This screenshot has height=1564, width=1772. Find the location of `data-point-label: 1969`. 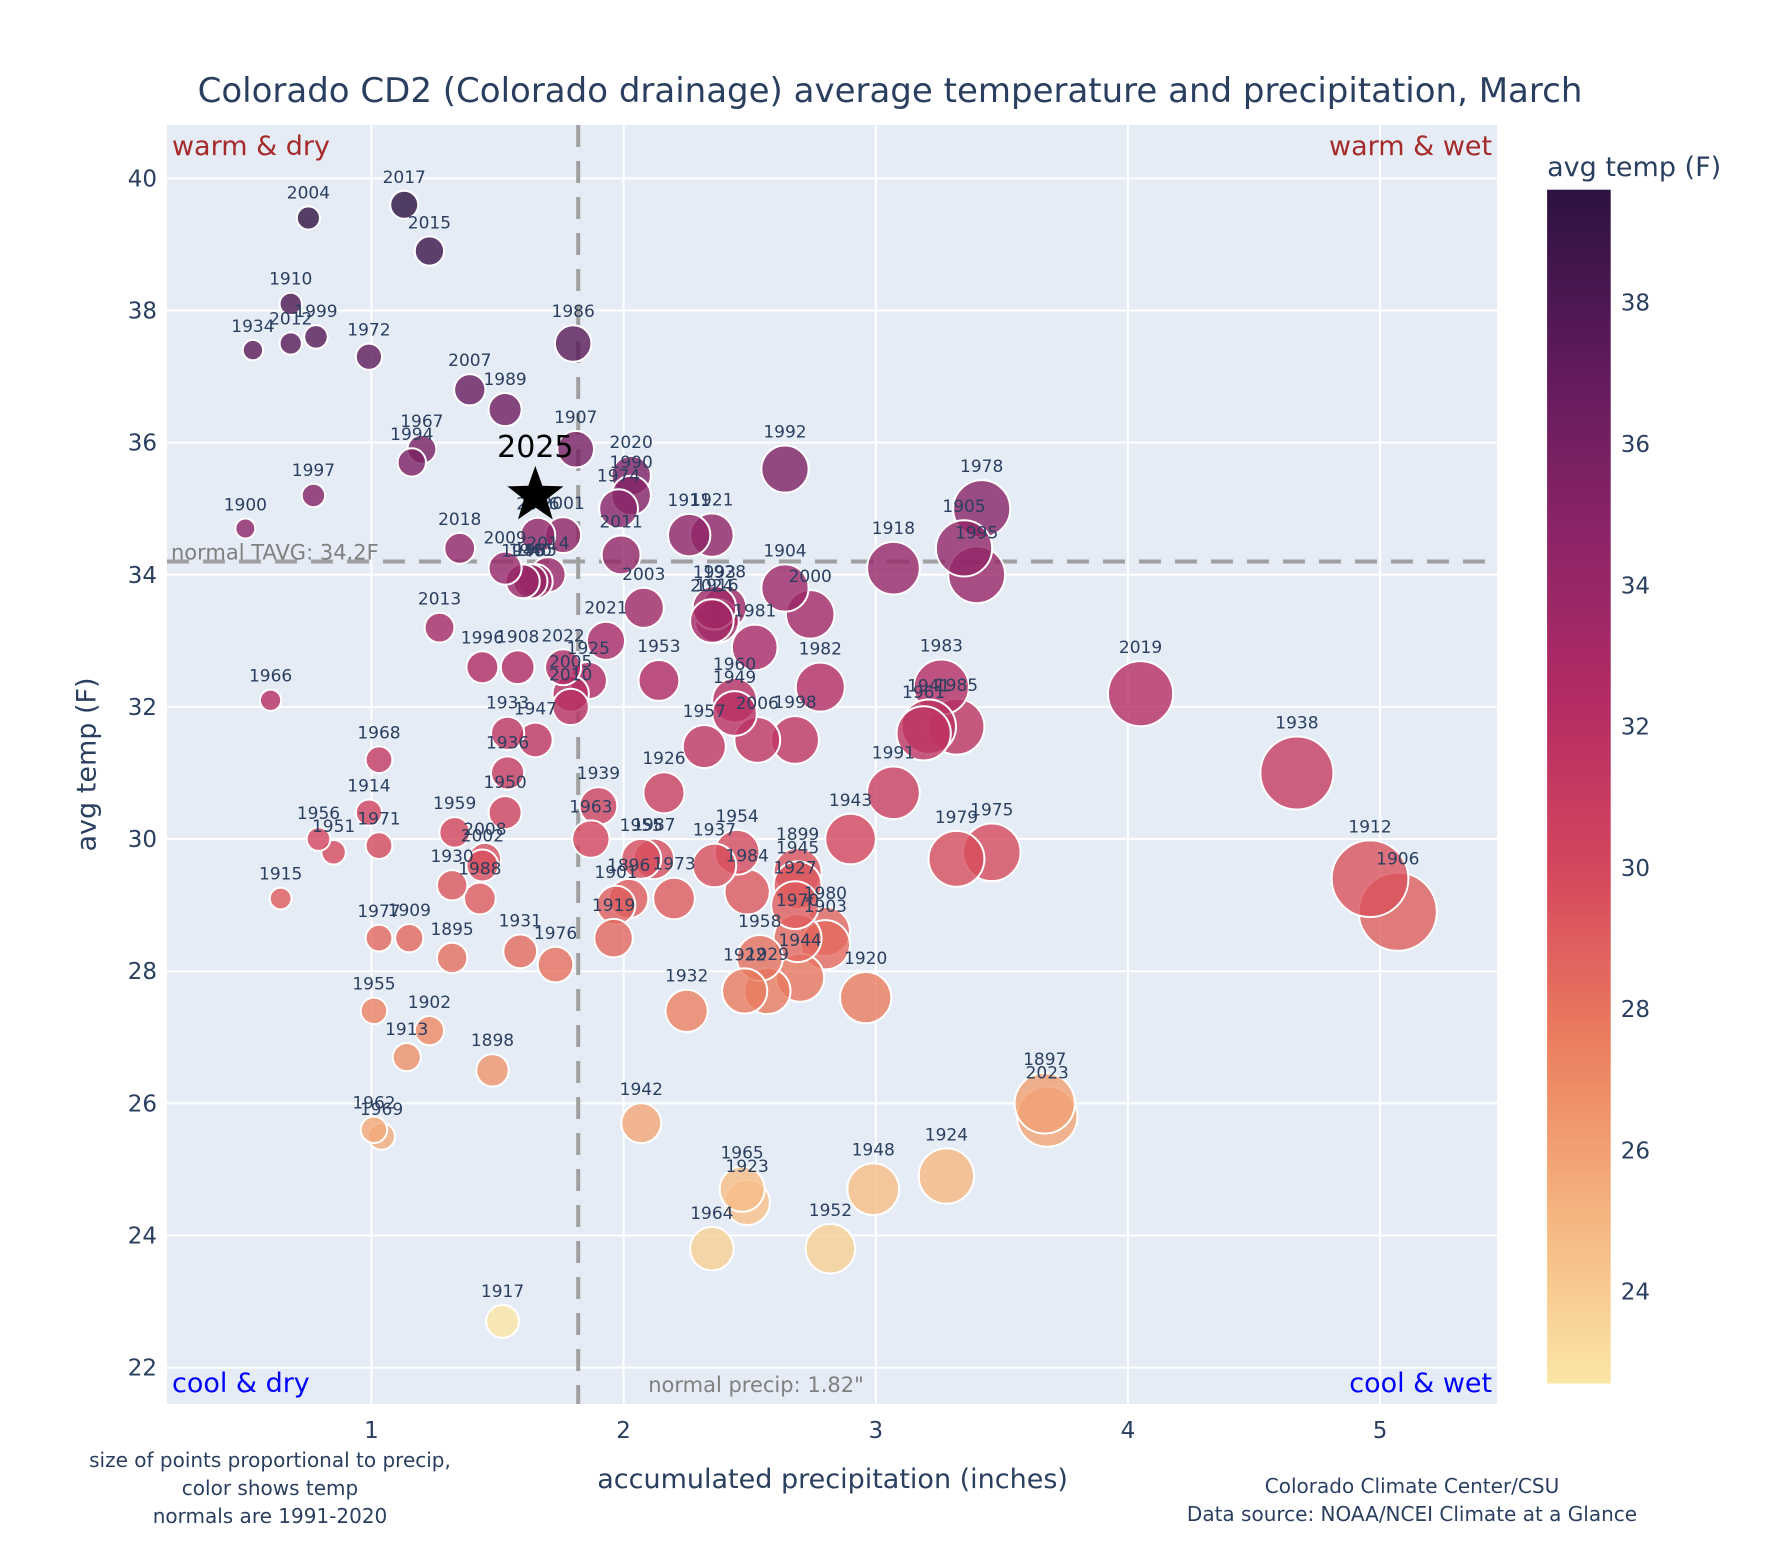

data-point-label: 1969 is located at coordinates (381, 1110).